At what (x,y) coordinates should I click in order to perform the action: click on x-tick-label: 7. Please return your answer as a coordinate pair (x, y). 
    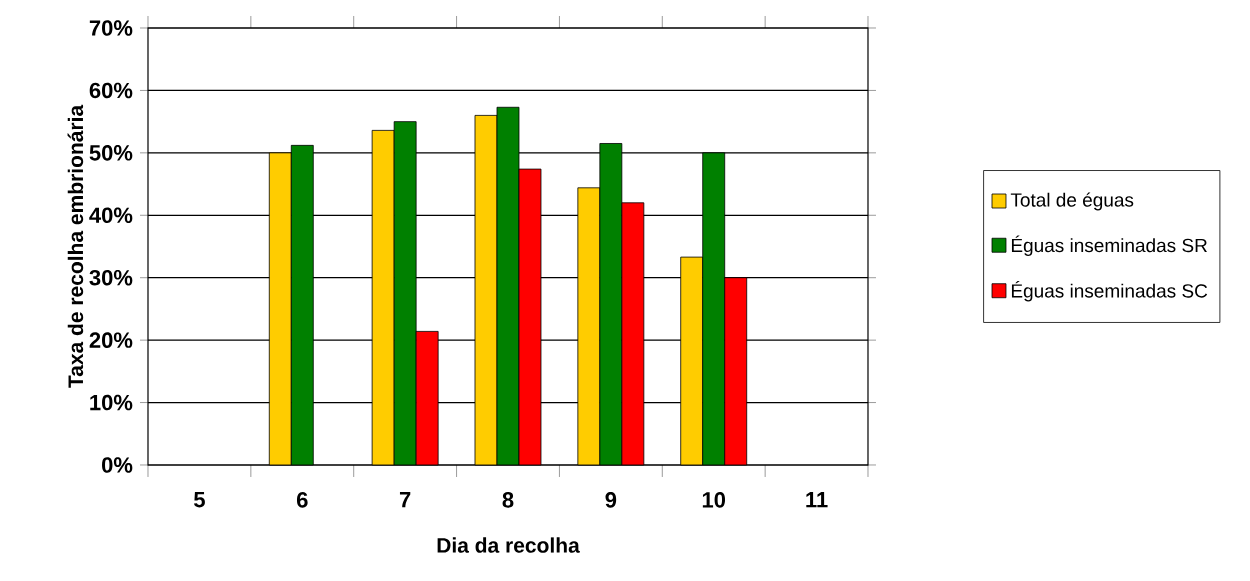
    Looking at the image, I should click on (405, 500).